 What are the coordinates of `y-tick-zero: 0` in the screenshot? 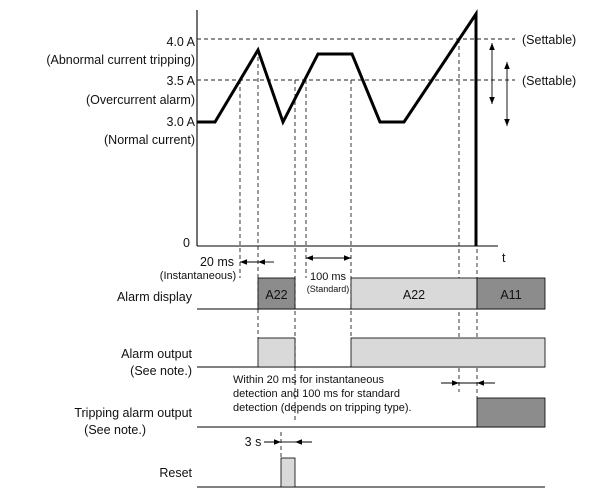 It's located at (186, 243).